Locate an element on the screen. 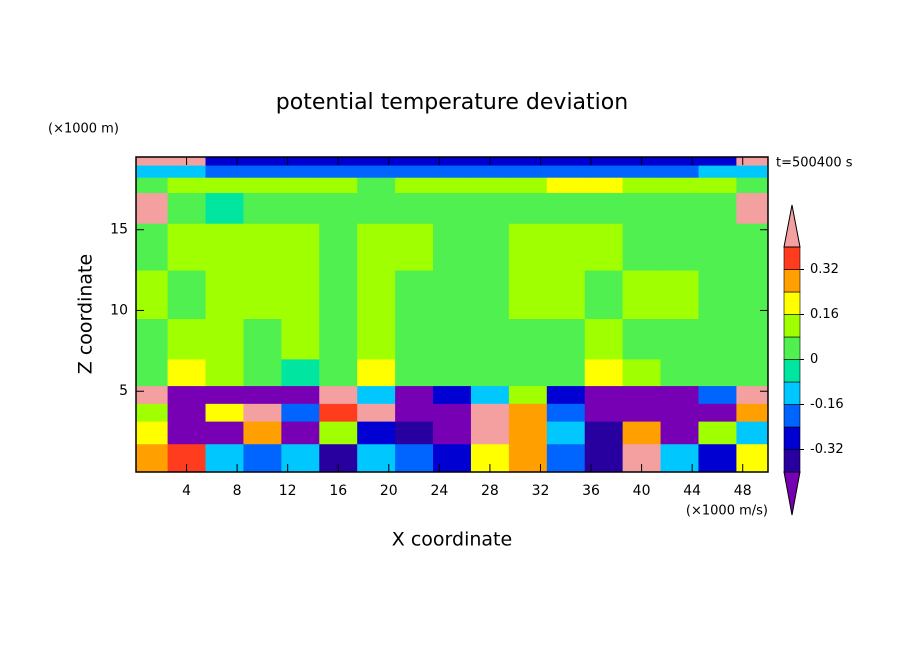  y-tick-label: 10 is located at coordinates (119, 310).